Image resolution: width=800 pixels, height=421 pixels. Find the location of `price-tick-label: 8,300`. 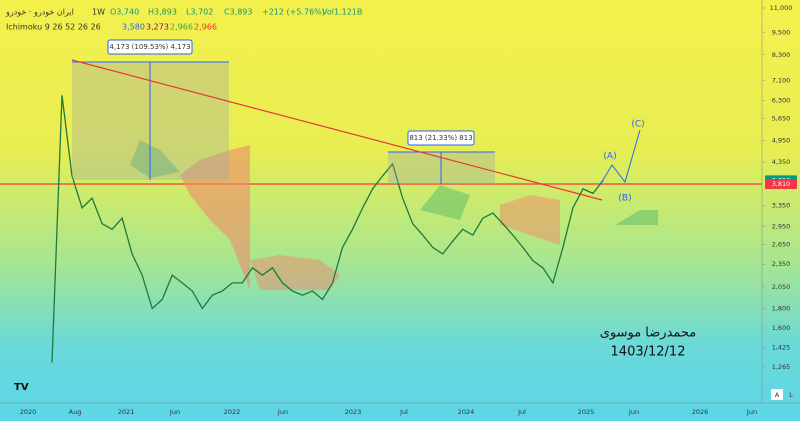

price-tick-label: 8,300 is located at coordinates (781, 55).